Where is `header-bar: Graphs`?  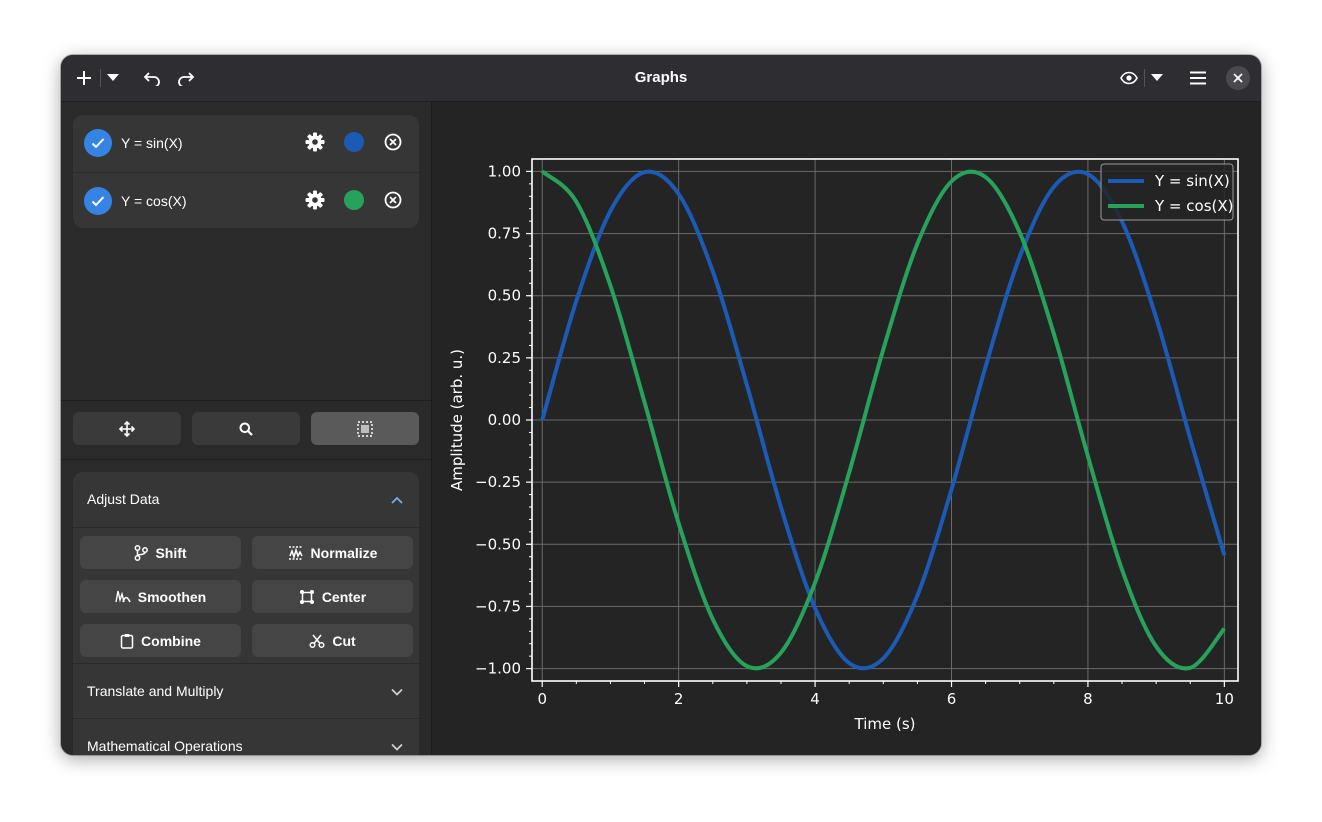
header-bar: Graphs is located at coordinates (661, 78).